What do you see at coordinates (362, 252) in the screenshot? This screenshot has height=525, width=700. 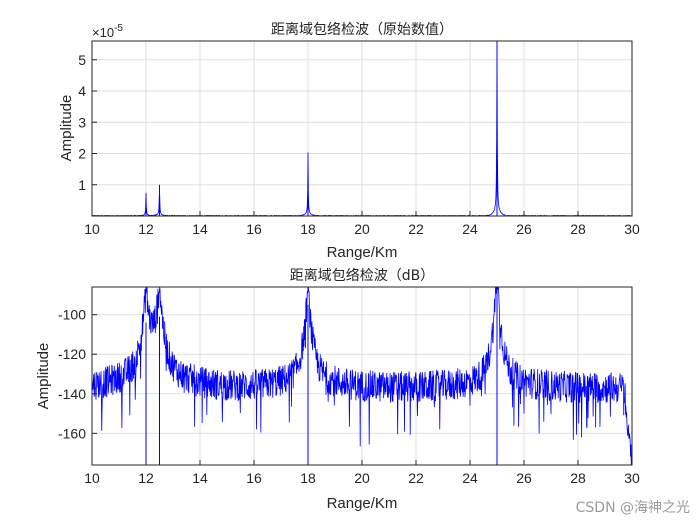 I see `top-x-axis-label: Range/Km` at bounding box center [362, 252].